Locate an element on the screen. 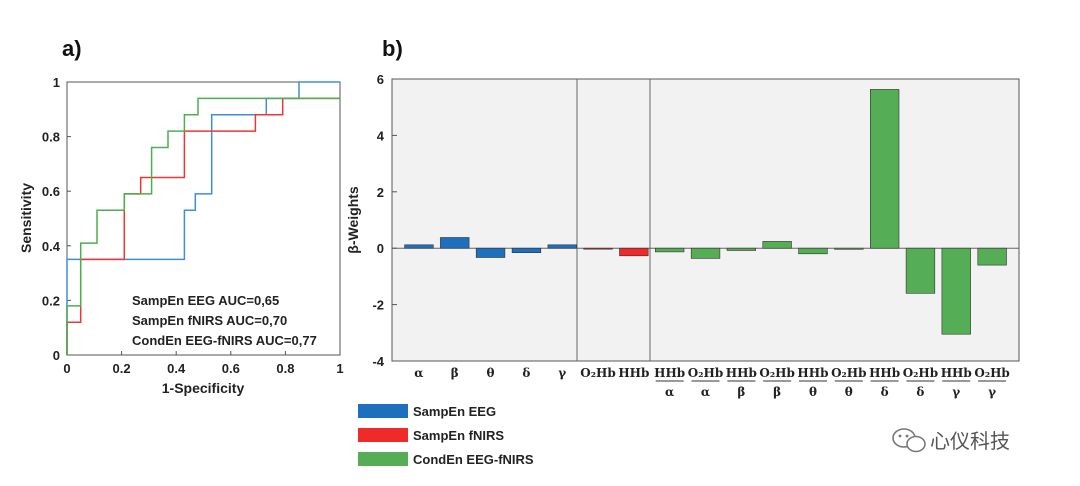 The image size is (1080, 486). beta-y-tick-label: -2 is located at coordinates (378, 305).